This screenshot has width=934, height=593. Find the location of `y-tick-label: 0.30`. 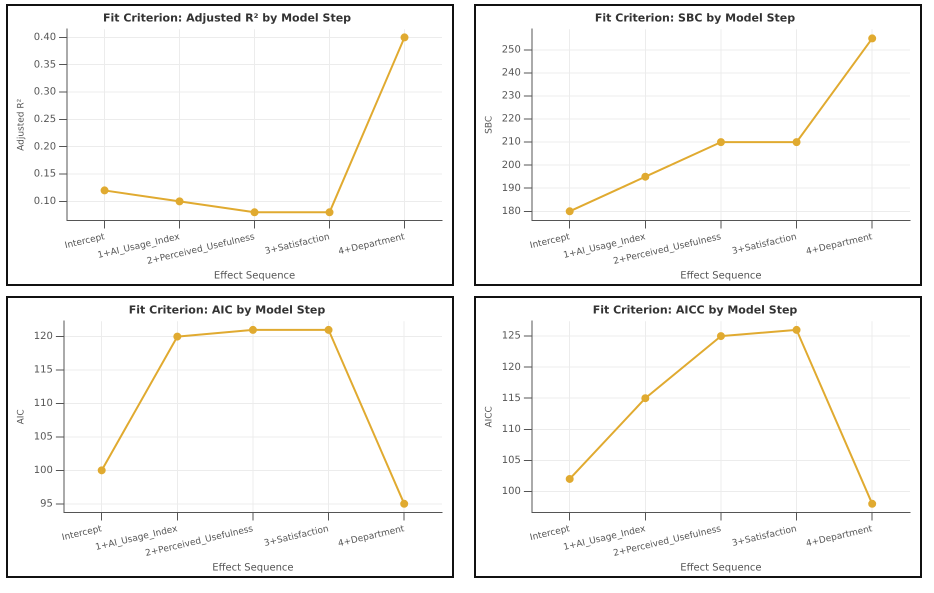

y-tick-label: 0.30 is located at coordinates (45, 92).